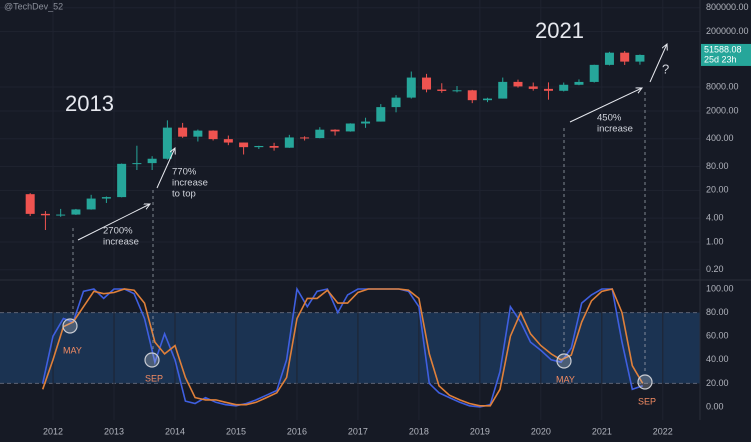 Image resolution: width=751 pixels, height=442 pixels. Describe the element at coordinates (609, 118) in the screenshot. I see `annotation: 450%` at that location.